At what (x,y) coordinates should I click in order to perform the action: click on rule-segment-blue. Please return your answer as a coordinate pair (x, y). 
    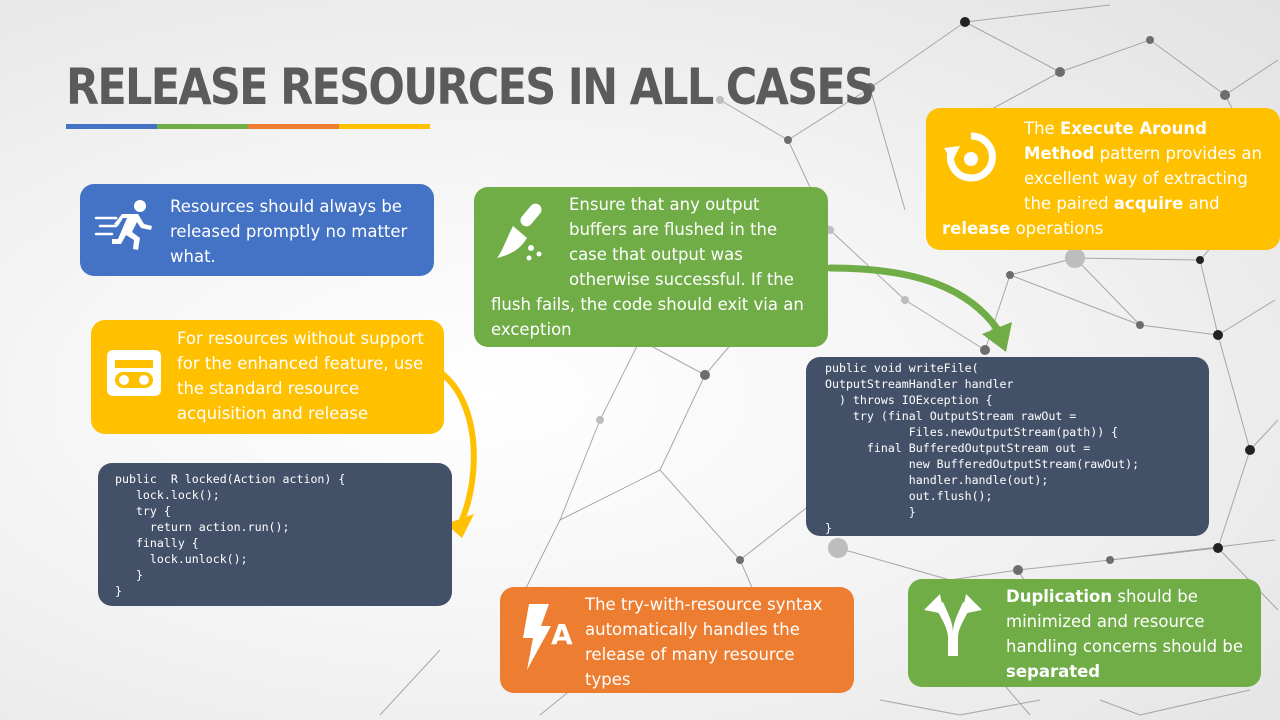
    Looking at the image, I should click on (111, 126).